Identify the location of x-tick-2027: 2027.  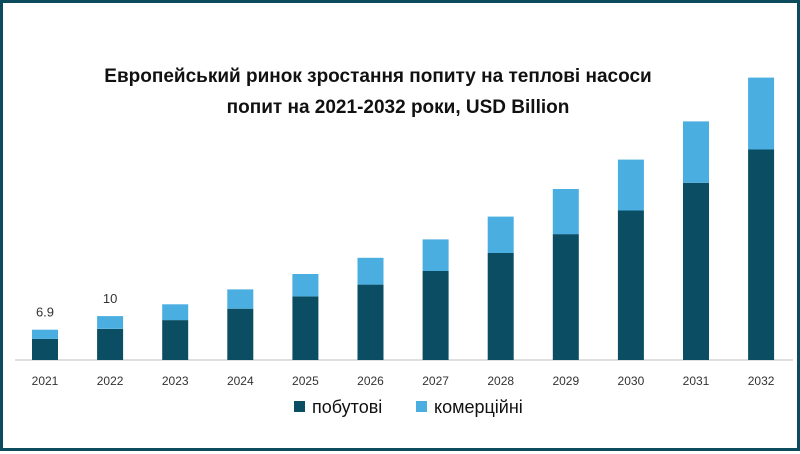
(435, 381).